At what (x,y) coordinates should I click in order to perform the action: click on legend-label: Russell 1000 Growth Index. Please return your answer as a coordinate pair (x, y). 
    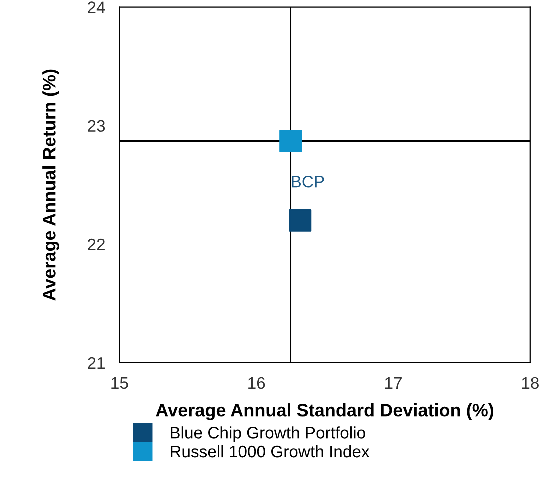
    Looking at the image, I should click on (270, 451).